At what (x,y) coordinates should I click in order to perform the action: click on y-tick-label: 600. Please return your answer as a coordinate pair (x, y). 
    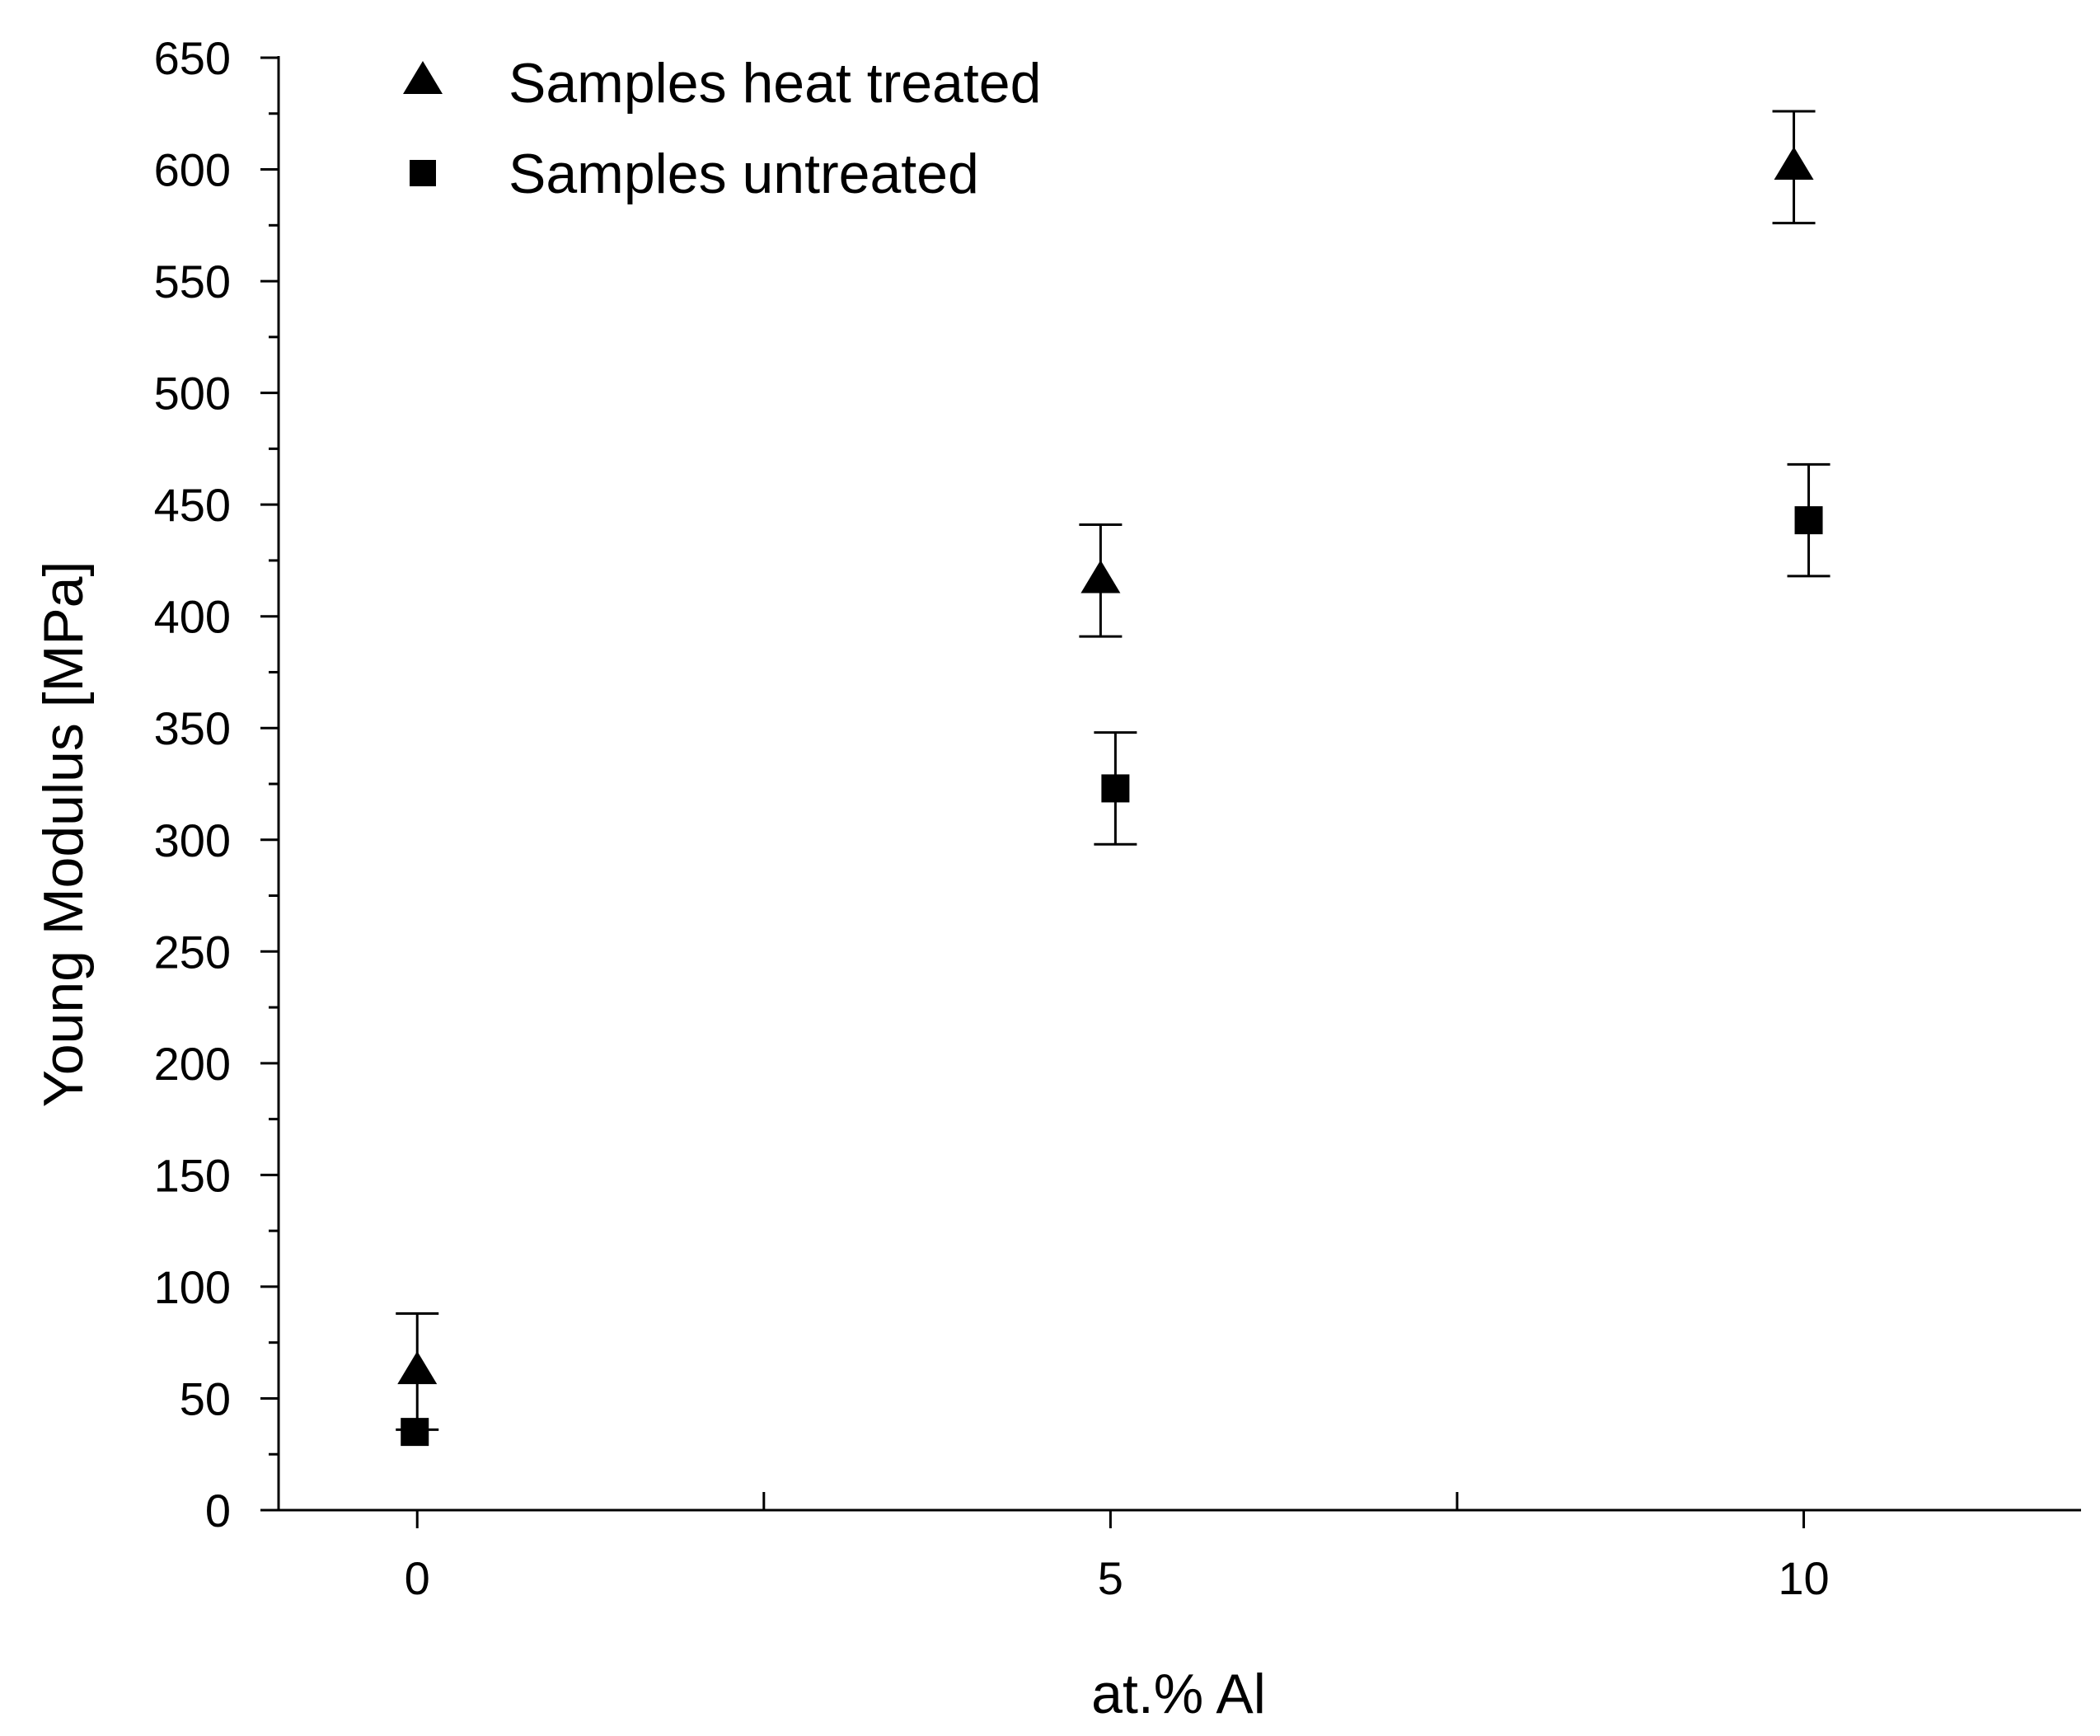
    Looking at the image, I should click on (192, 170).